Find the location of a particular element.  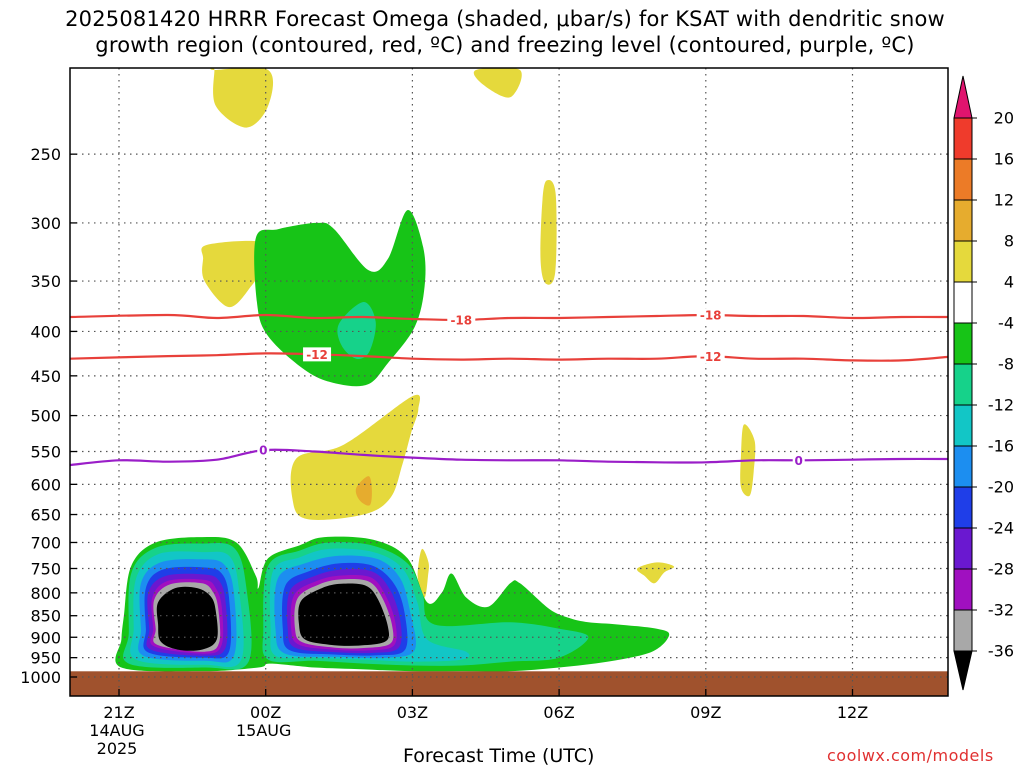

x-tick-label: 09Z is located at coordinates (705, 712).